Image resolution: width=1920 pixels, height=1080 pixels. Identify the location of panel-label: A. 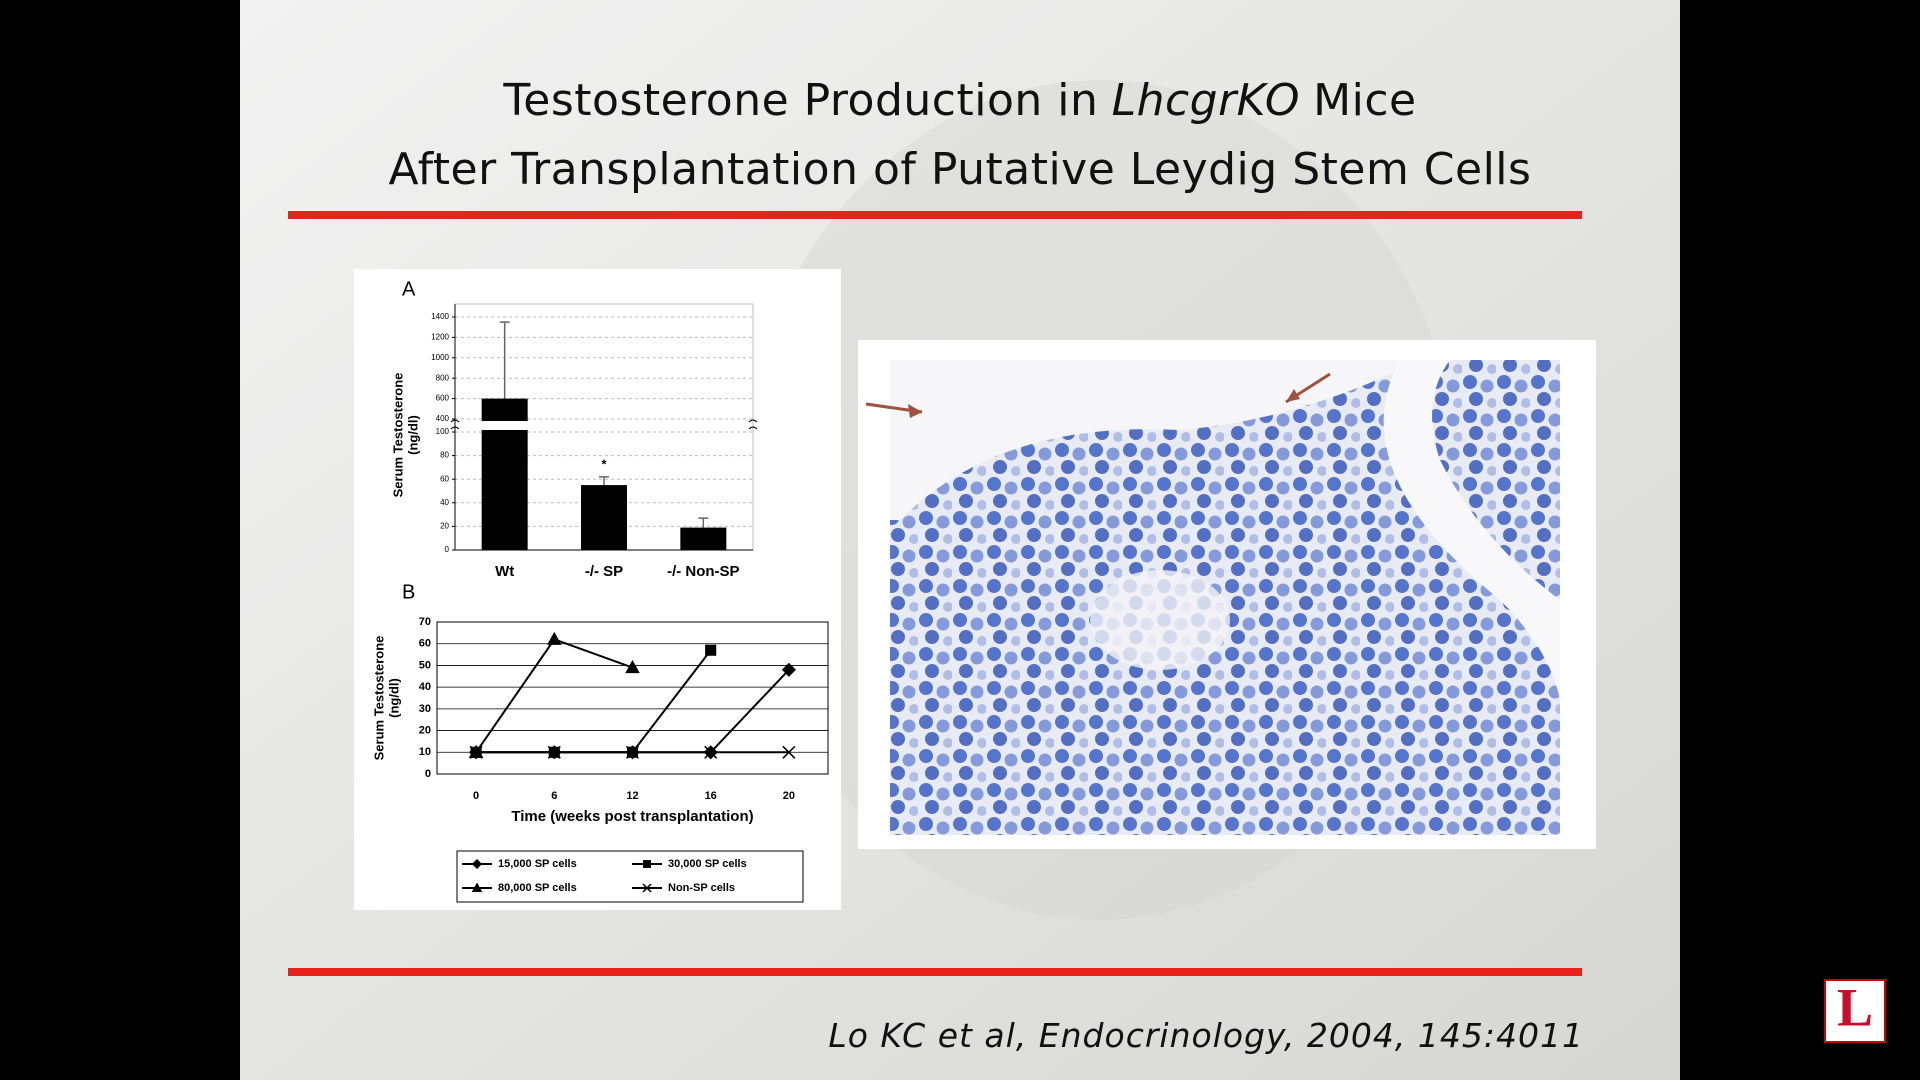
(409, 289).